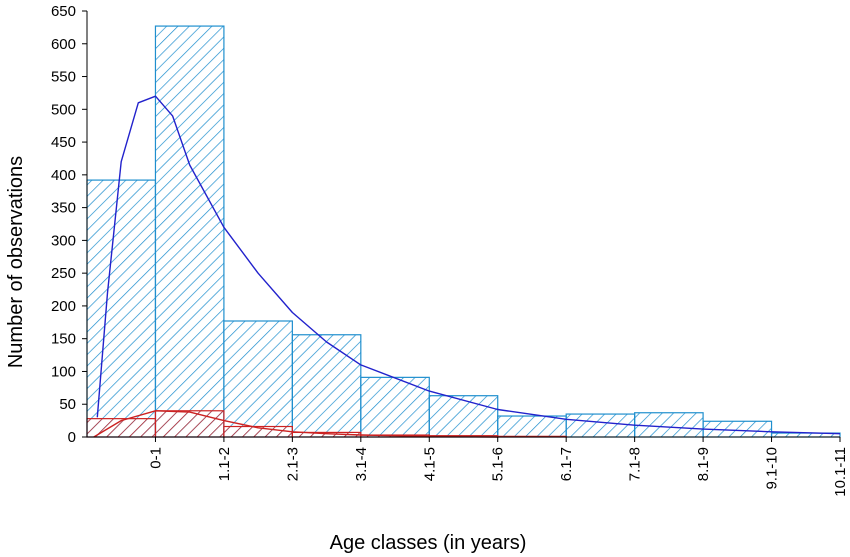  What do you see at coordinates (63, 77) in the screenshot?
I see `y-tick-label: 550` at bounding box center [63, 77].